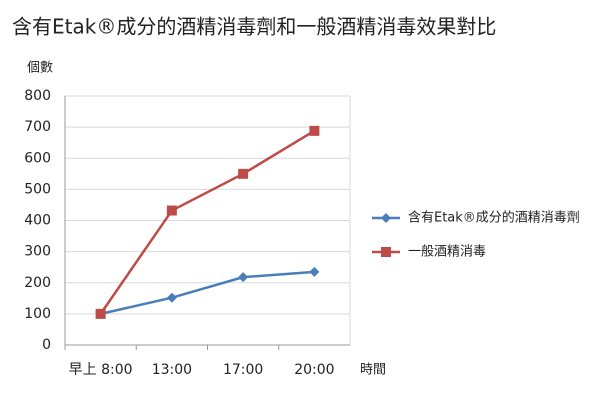 This screenshot has height=400, width=600. Describe the element at coordinates (243, 370) in the screenshot. I see `x-tick-label: 17:00` at that location.